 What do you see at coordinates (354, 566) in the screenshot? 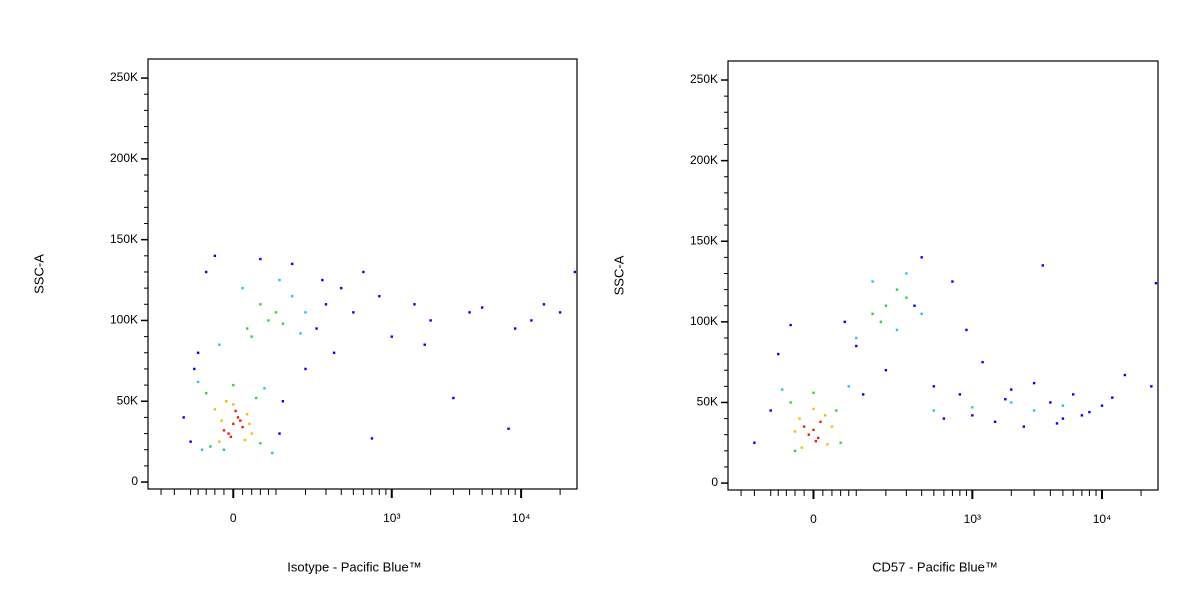
I see `x-axis-label: Isotype - Pacific Blue™` at bounding box center [354, 566].